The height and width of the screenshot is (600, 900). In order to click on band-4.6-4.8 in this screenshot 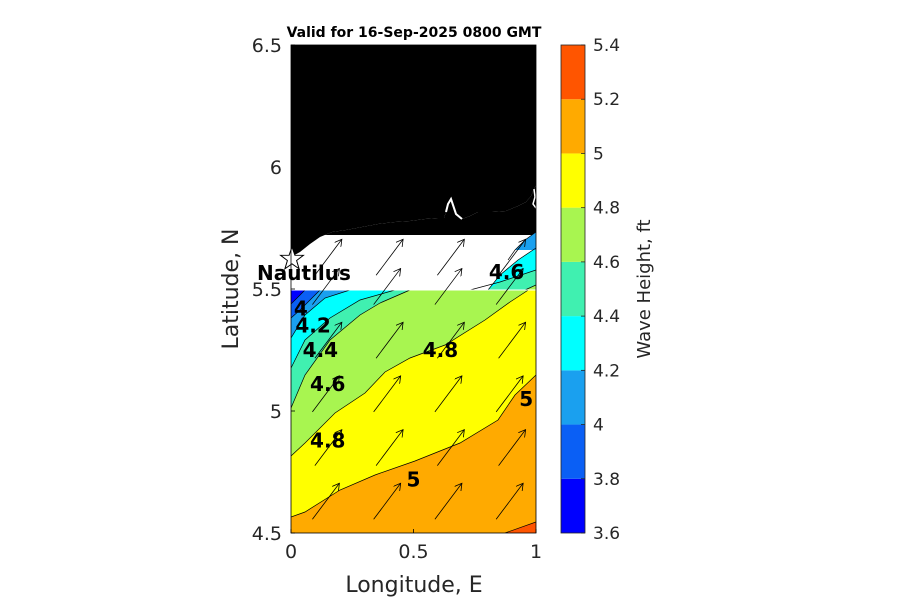, I will do `click(413, 370)`.